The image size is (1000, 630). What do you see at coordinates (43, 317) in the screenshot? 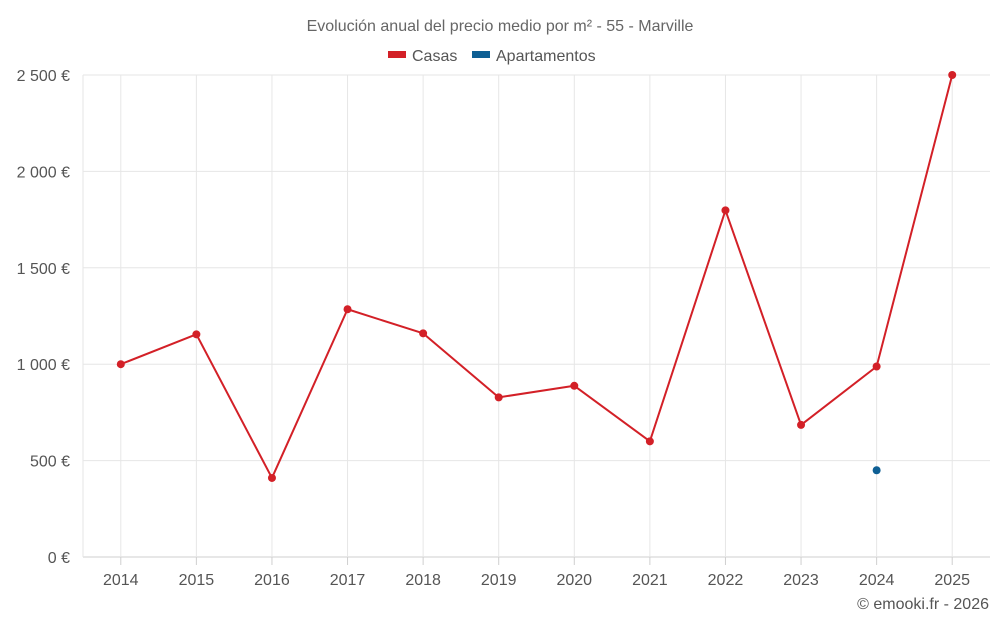
I see `y-axis: 0 € 500 € 1 000 € 1 500 € 2 000 € 2 500 €` at bounding box center [43, 317].